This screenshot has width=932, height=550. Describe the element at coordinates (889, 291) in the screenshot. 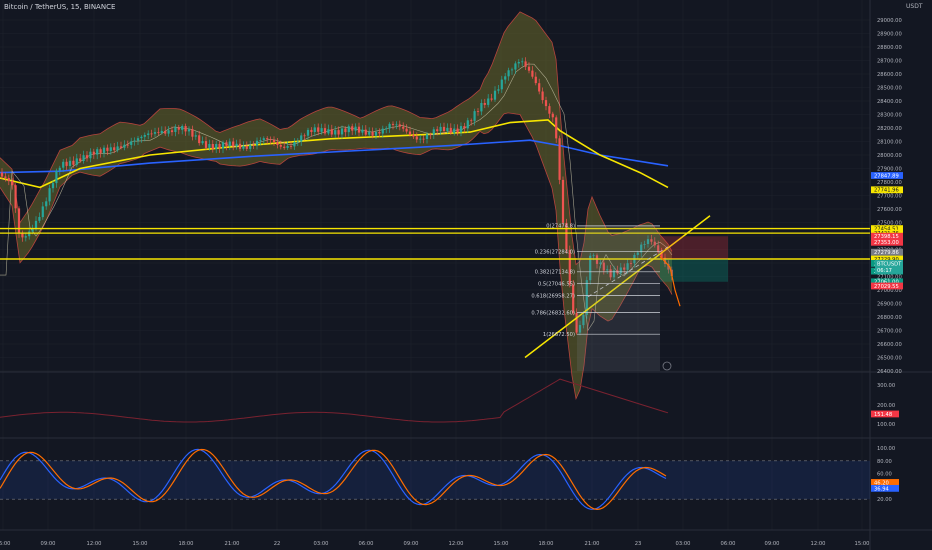

I see `price-axis-label: 27000.00` at that location.